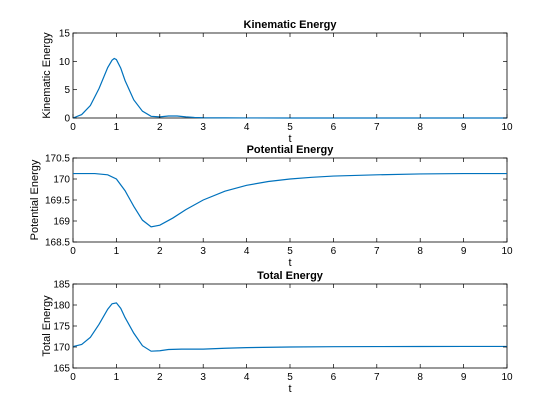 This screenshot has height=420, width=560. I want to click on y-tick-label: 5, so click(67, 90).